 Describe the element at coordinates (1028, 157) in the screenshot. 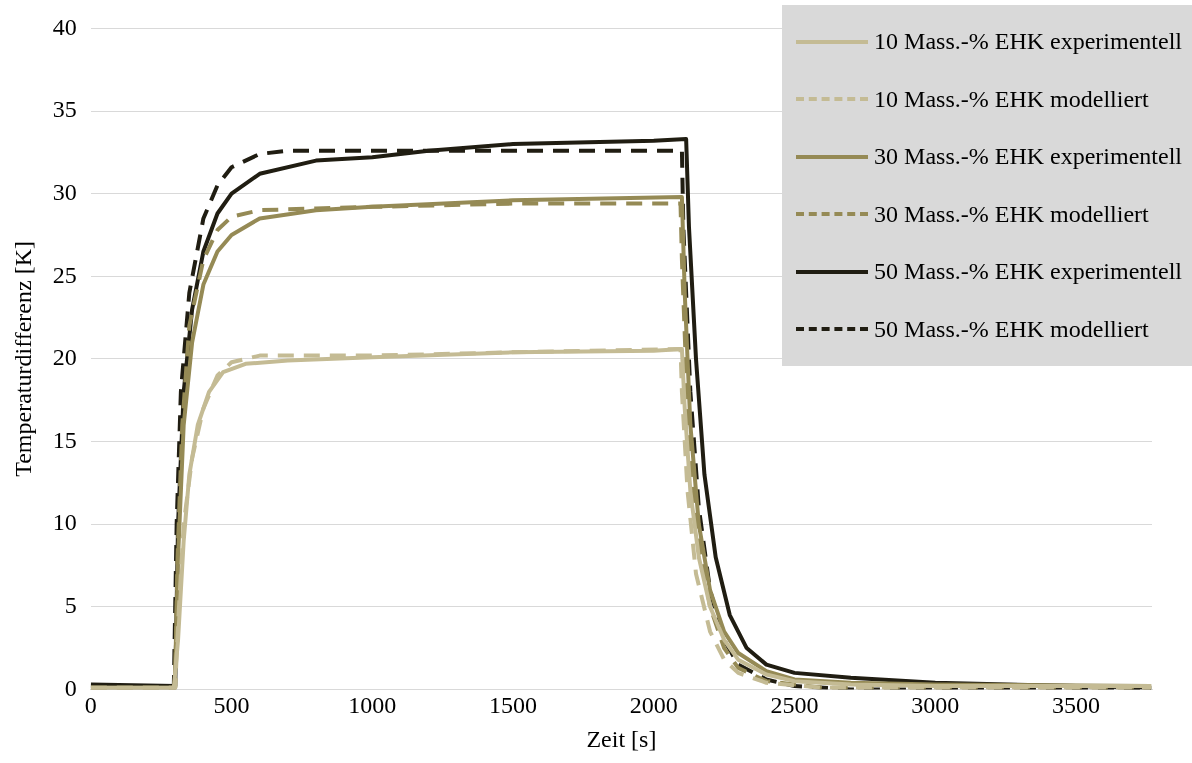

I see `legend-label: 30 Mass.-% EHK experimentell` at that location.